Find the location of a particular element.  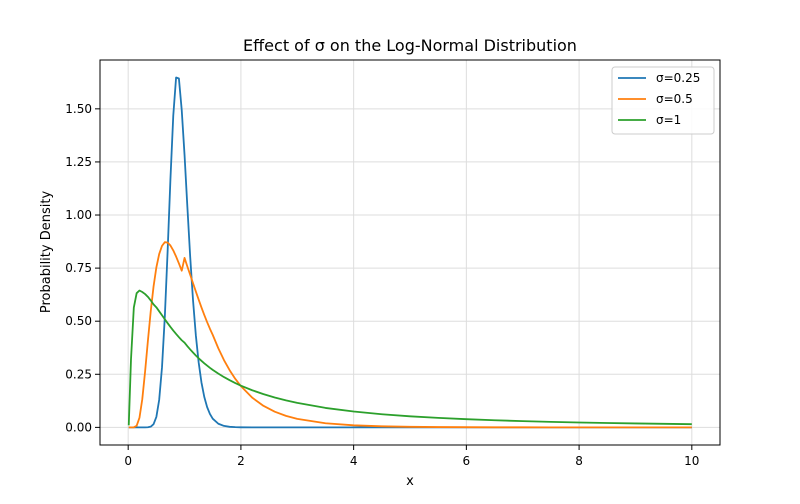

y-axis-ticks: 0.00 0.25 0.50 0.75 1.00 1.25 1.50 is located at coordinates (82, 268).